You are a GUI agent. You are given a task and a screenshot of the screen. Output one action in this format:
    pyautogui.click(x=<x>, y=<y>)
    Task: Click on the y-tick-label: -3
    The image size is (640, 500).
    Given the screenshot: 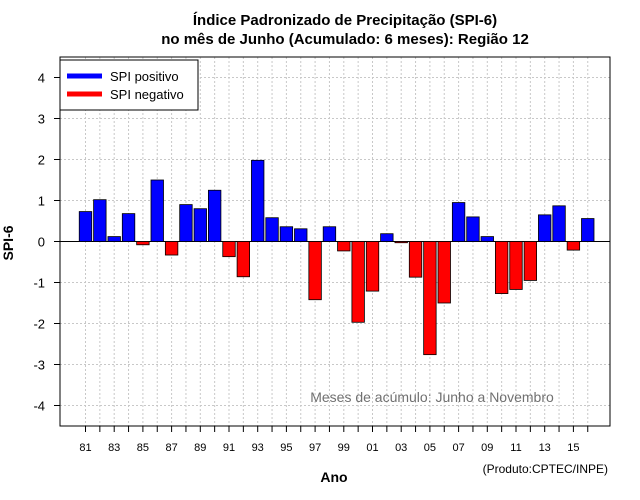 What is the action you would take?
    pyautogui.click(x=39, y=365)
    